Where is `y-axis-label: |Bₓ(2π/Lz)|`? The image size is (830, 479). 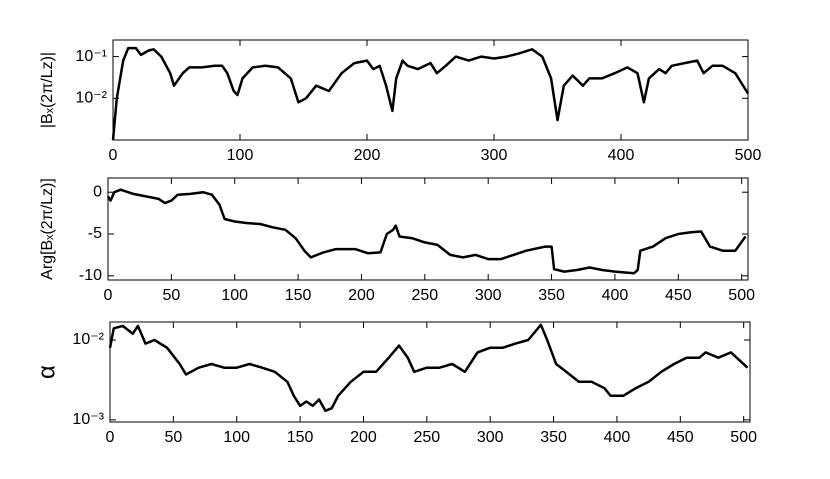 y-axis-label: |Bₓ(2π/Lz)| is located at coordinates (47, 90).